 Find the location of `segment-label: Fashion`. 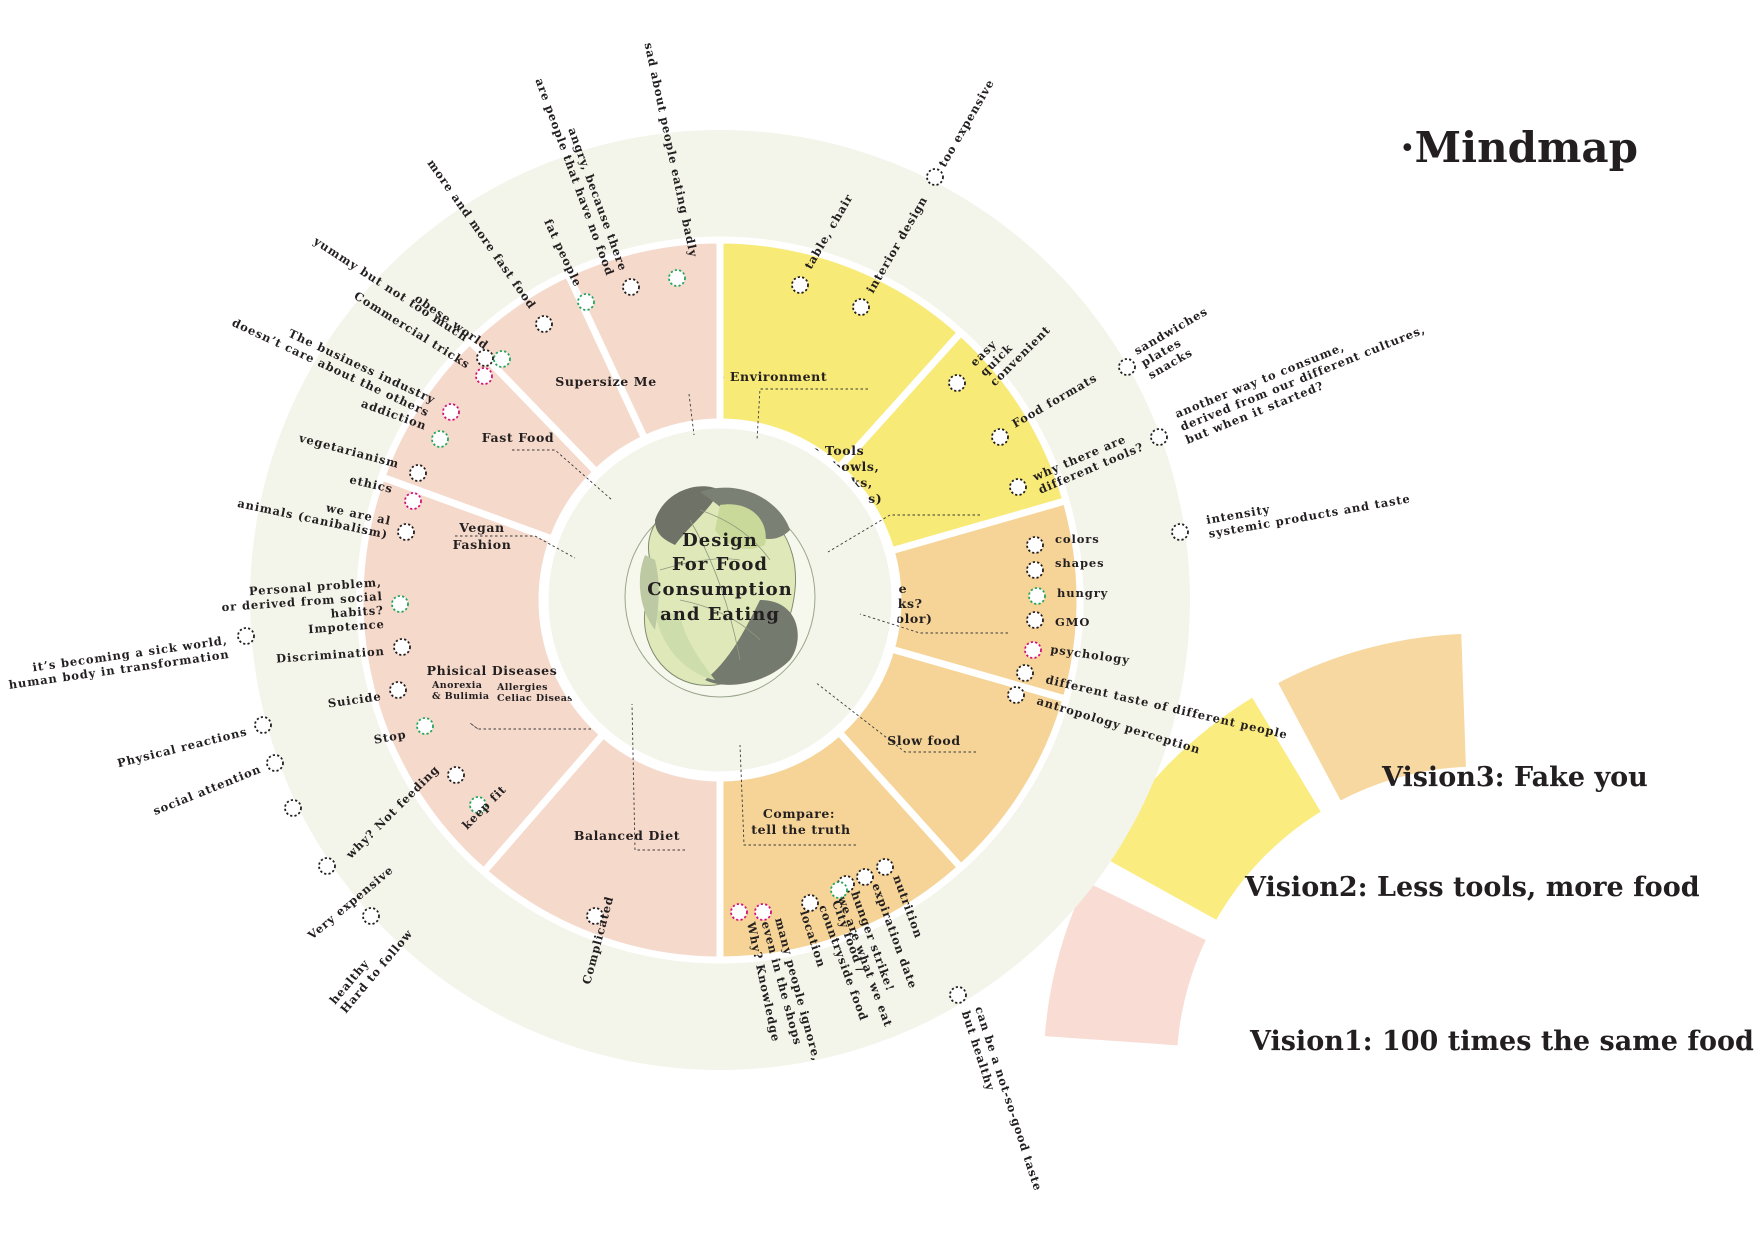

segment-label: Fashion is located at coordinates (482, 544).